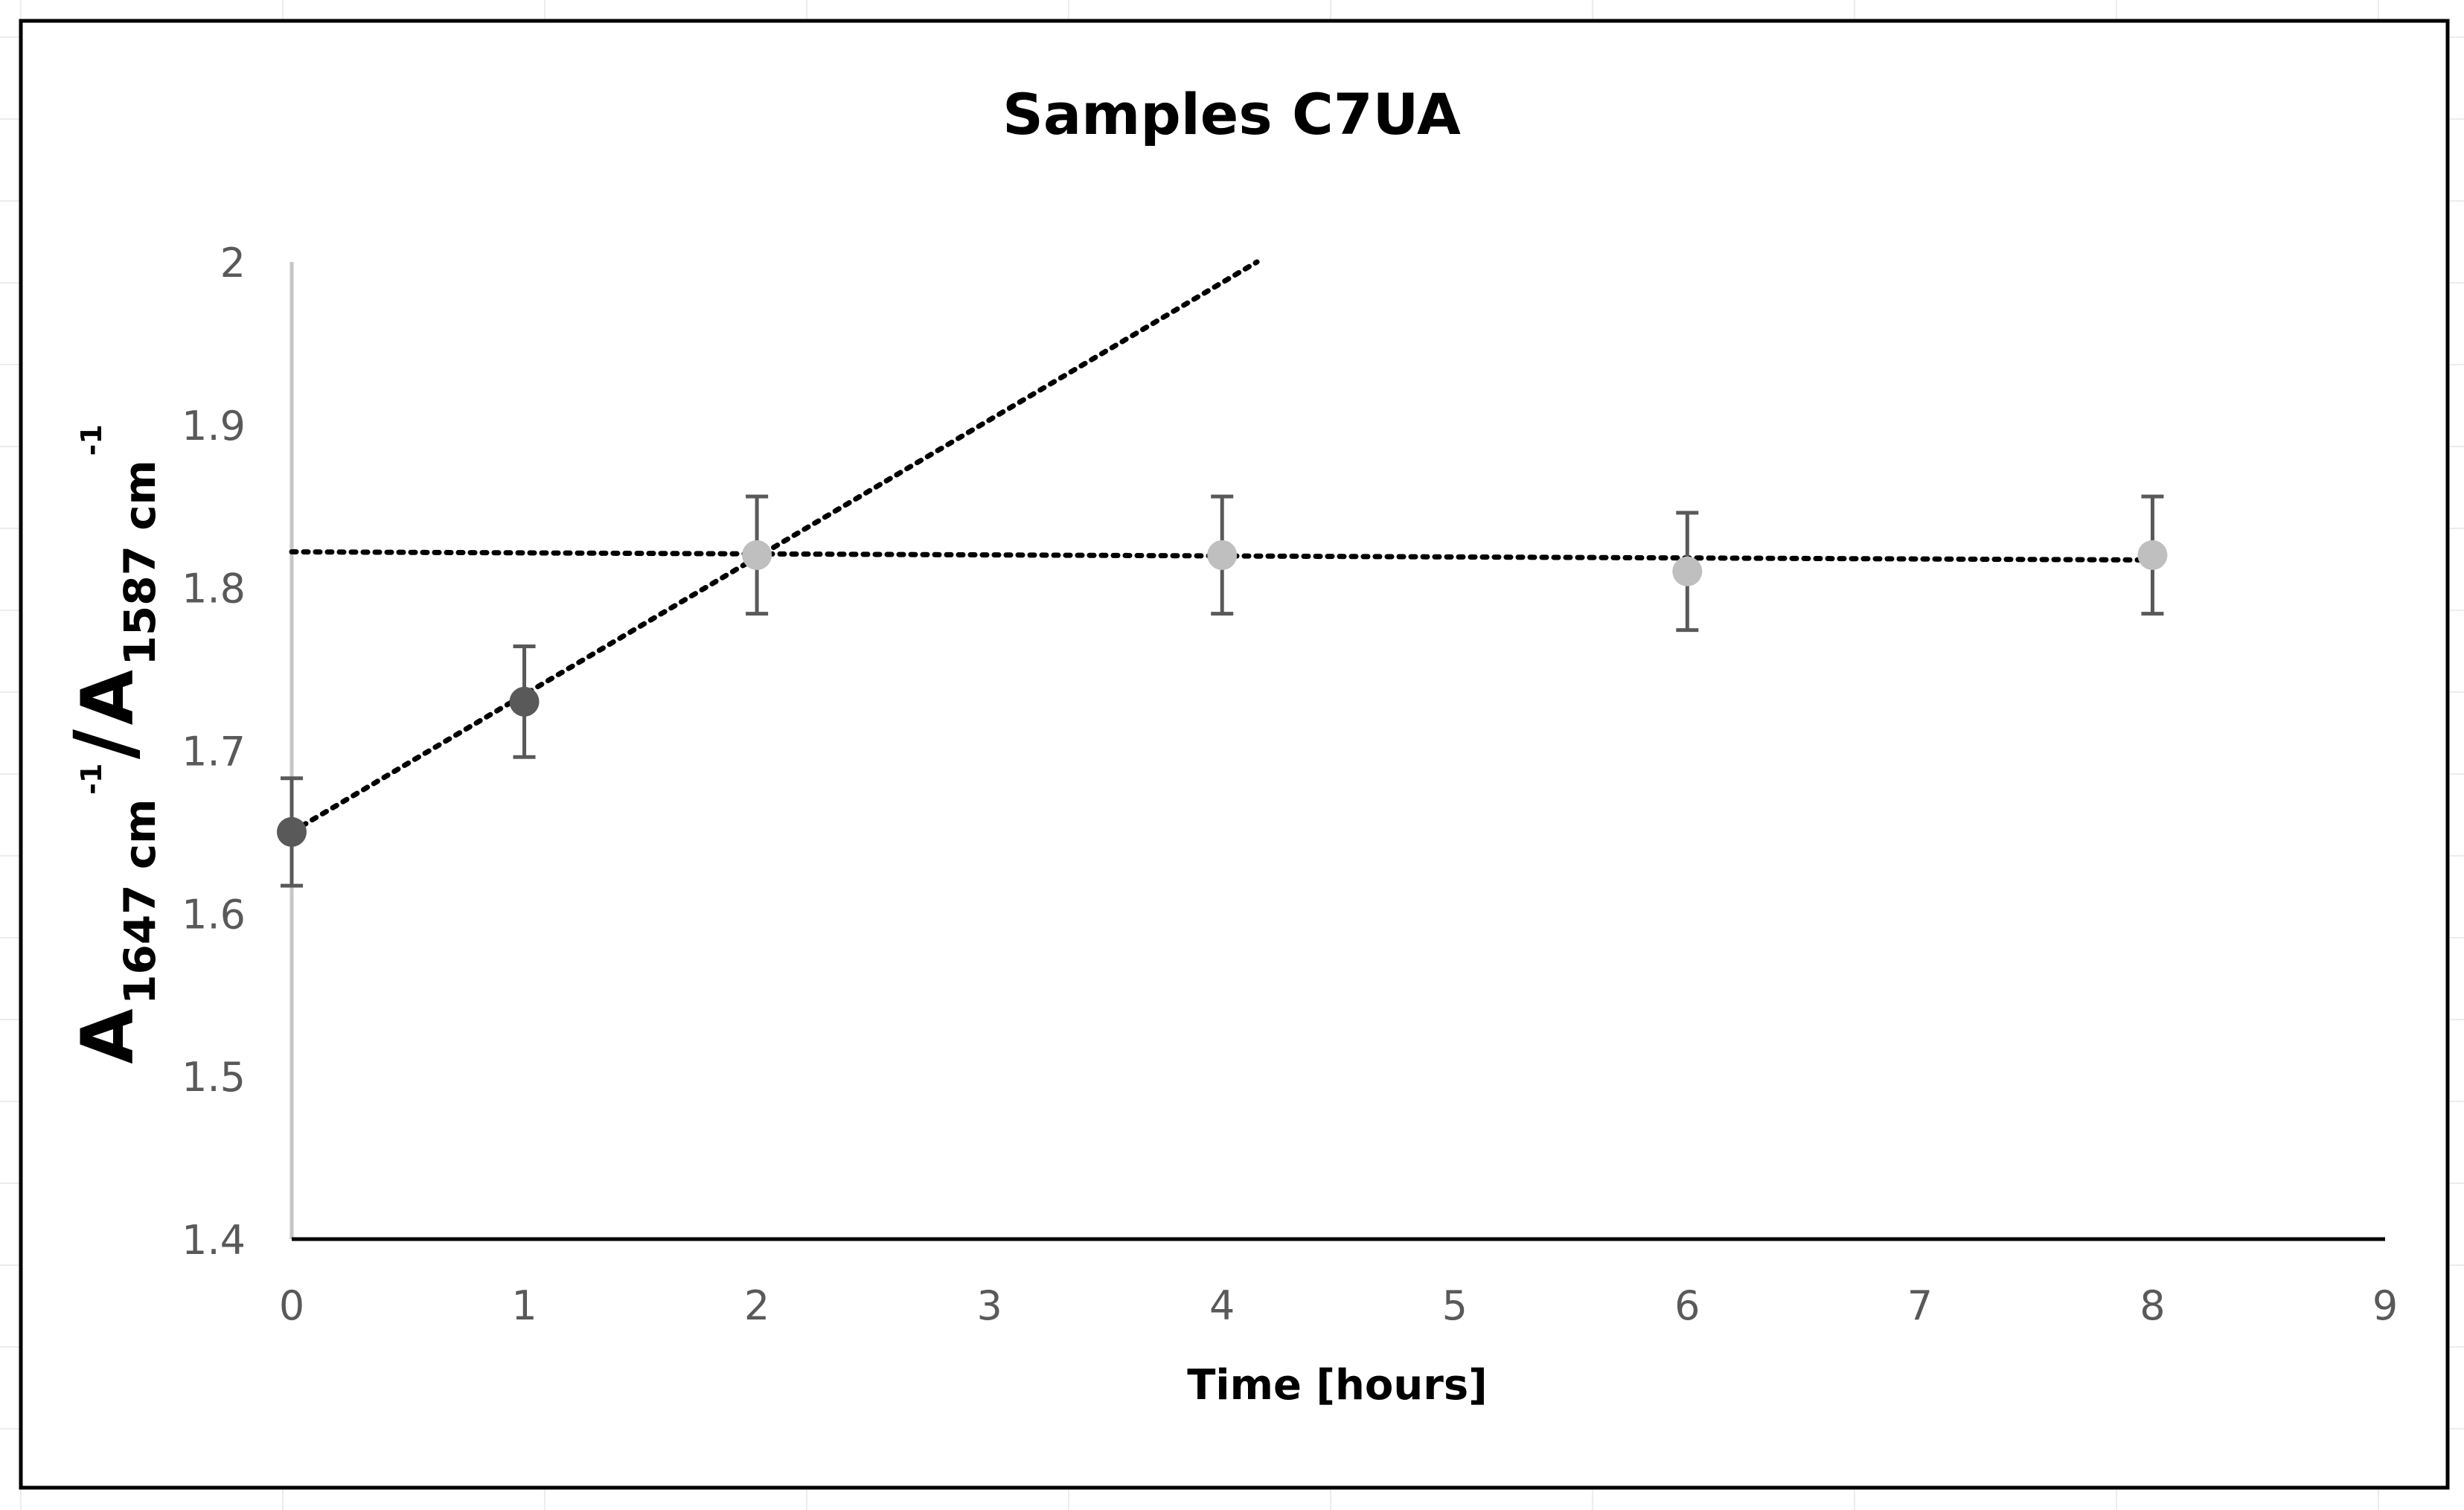 This screenshot has width=2464, height=1510. What do you see at coordinates (233, 263) in the screenshot?
I see `y-tick-label: 2` at bounding box center [233, 263].